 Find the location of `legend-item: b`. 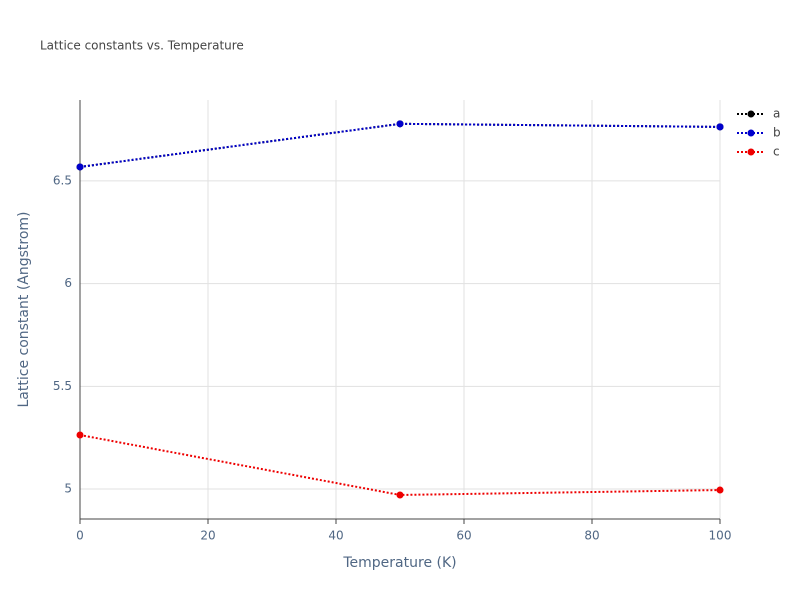

legend-item: b is located at coordinates (759, 133).